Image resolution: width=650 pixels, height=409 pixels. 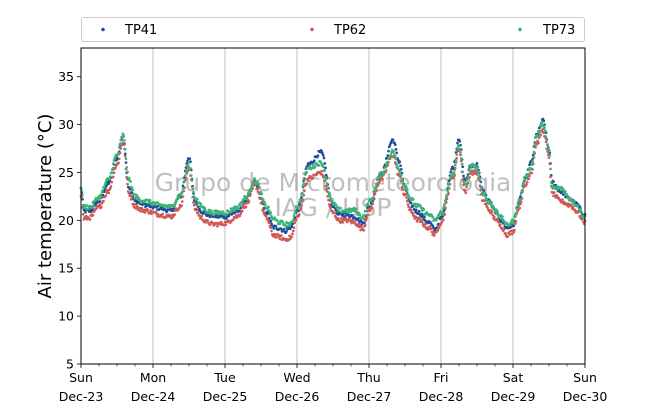 I want to click on y-tick-label: 35, so click(x=66, y=76).